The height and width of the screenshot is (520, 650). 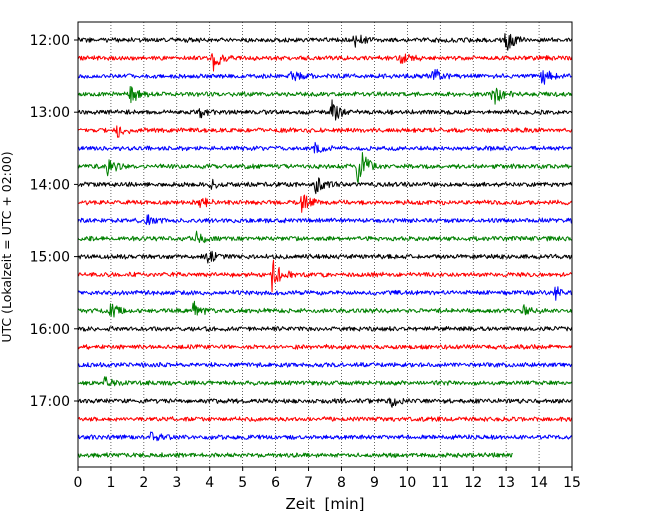 What do you see at coordinates (242, 483) in the screenshot?
I see `x-tick-label: 5` at bounding box center [242, 483].